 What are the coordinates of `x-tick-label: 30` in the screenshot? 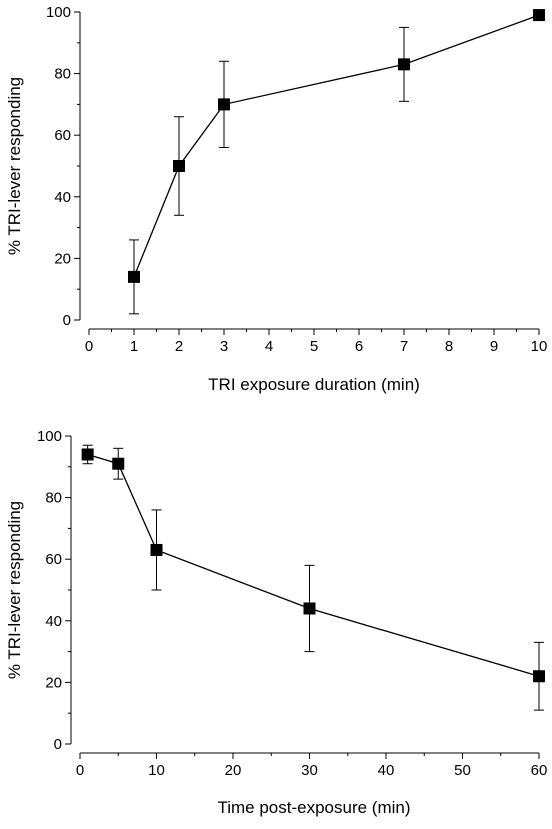 It's located at (309, 770).